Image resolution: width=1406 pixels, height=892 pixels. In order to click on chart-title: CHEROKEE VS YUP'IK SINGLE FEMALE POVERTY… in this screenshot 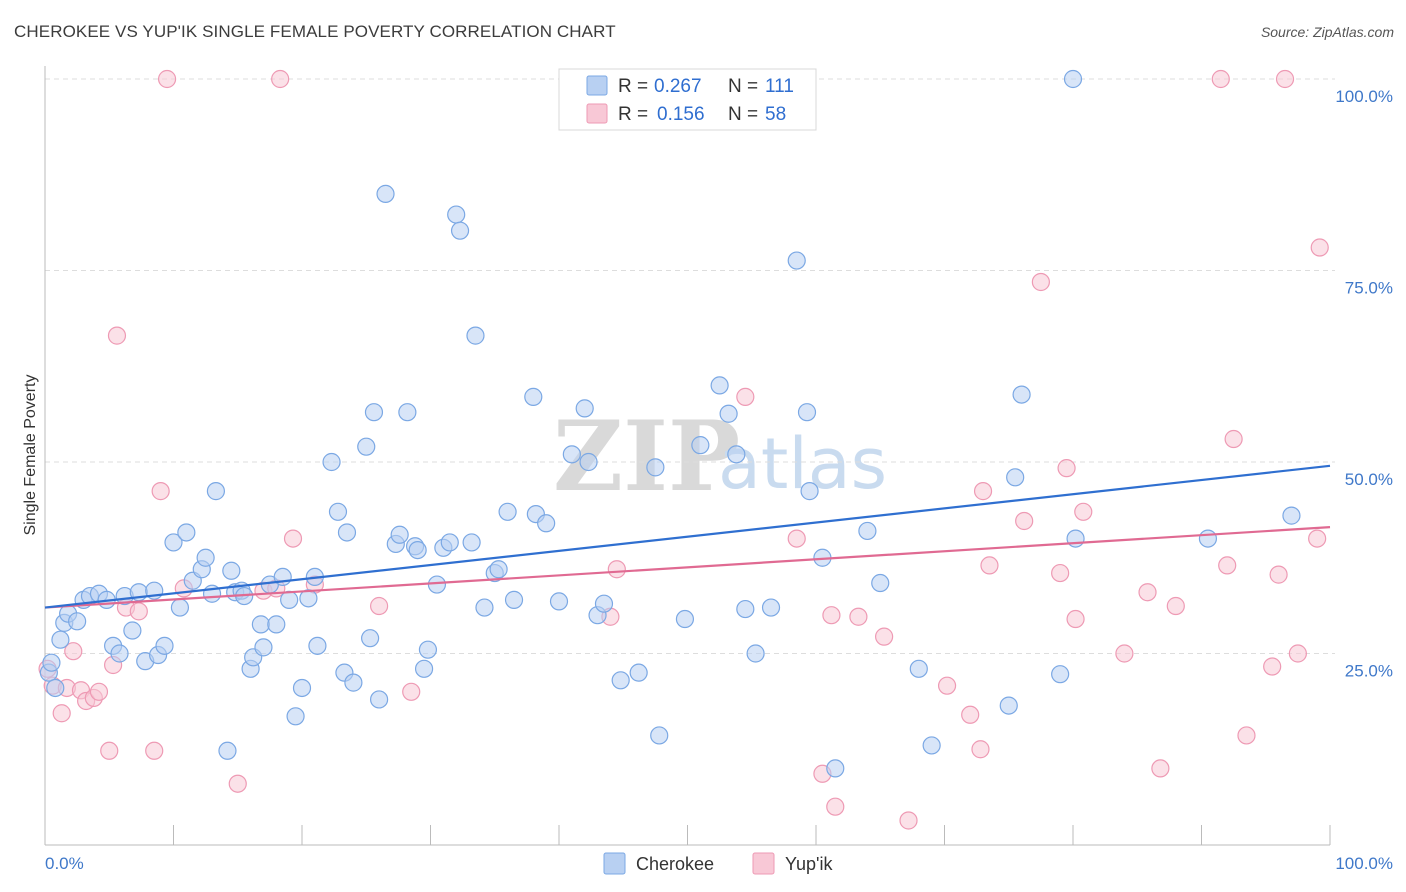, I will do `click(315, 31)`.